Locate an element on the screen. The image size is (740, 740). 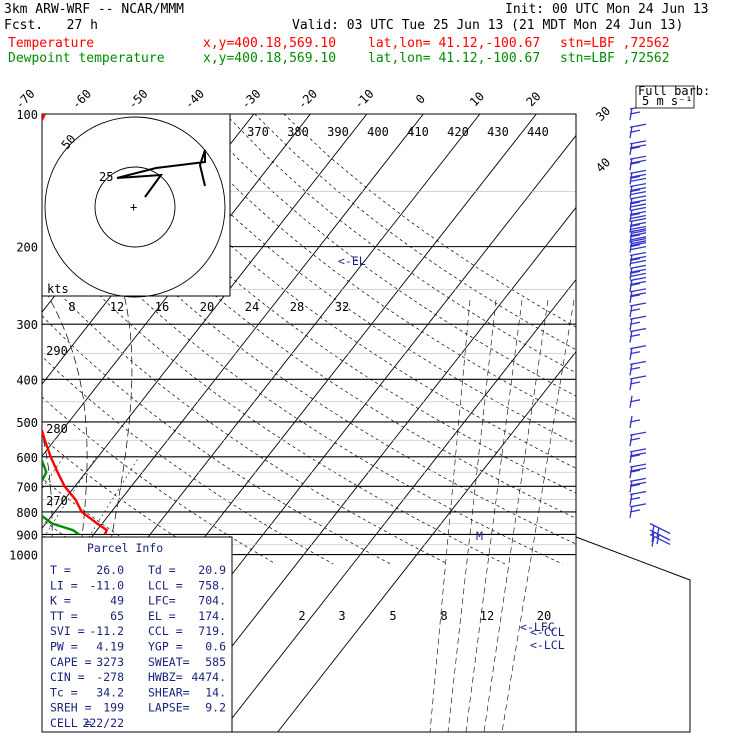
pressure-tick-label: 900 is located at coordinates (27, 535).